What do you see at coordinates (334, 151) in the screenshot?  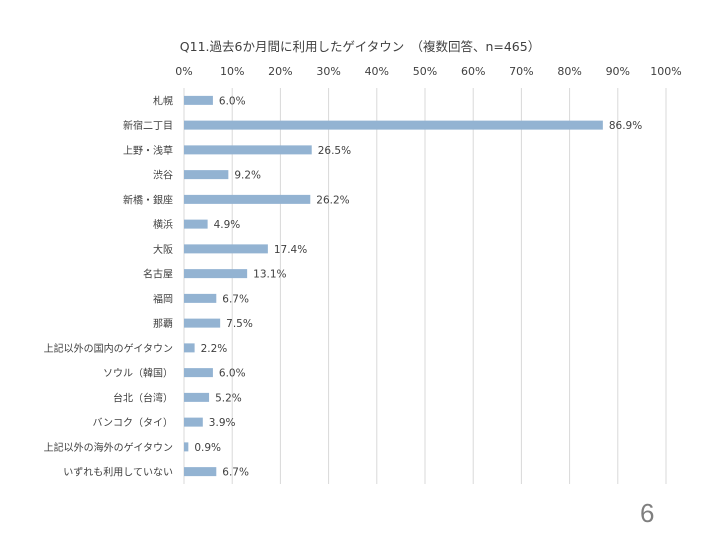 I see `data-label: 26.5%` at bounding box center [334, 151].